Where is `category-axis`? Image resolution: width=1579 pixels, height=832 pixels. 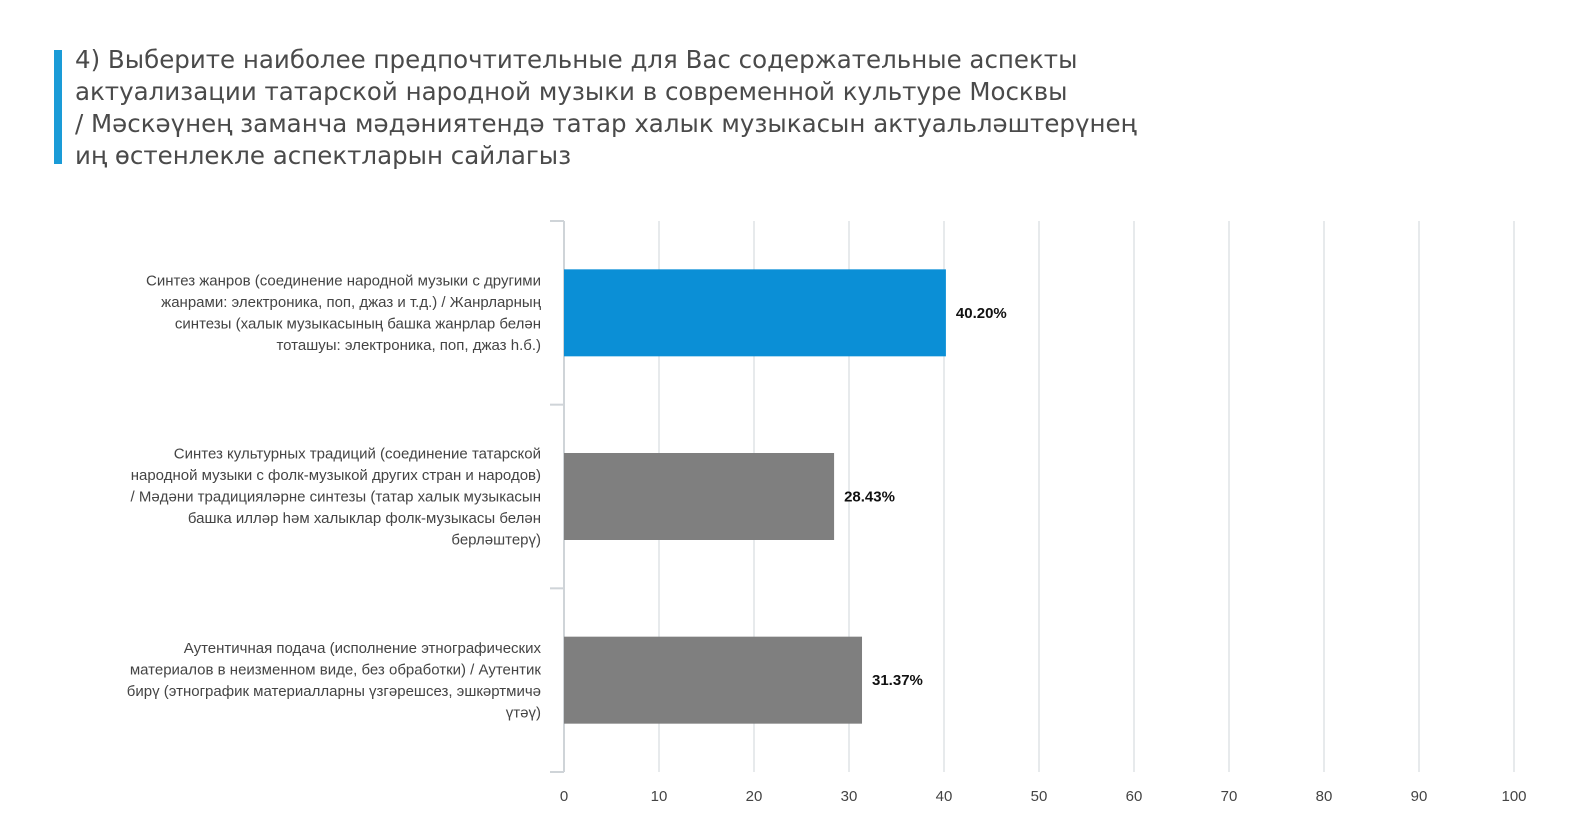
category-axis is located at coordinates (557, 496).